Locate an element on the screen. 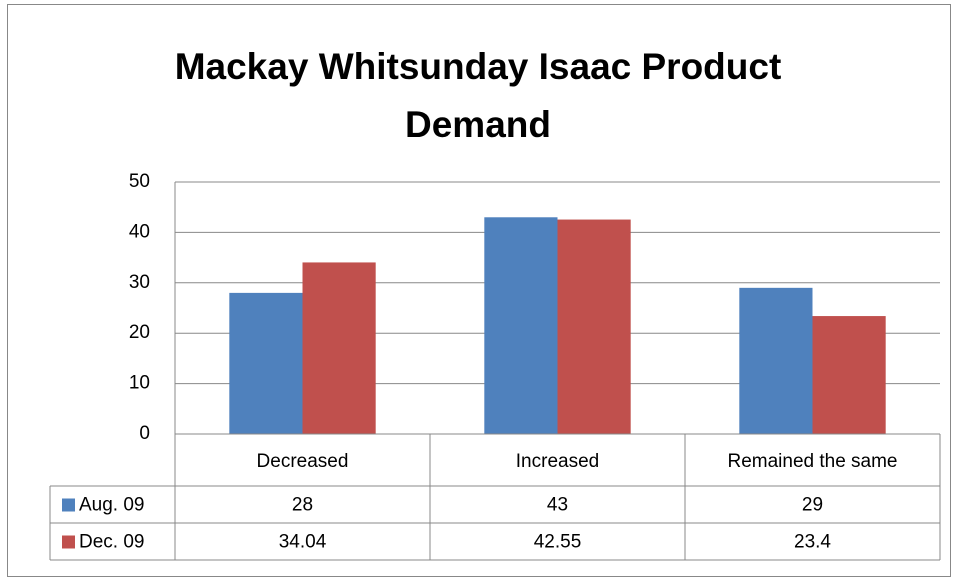 The image size is (956, 579). table-value: 28 is located at coordinates (302, 505).